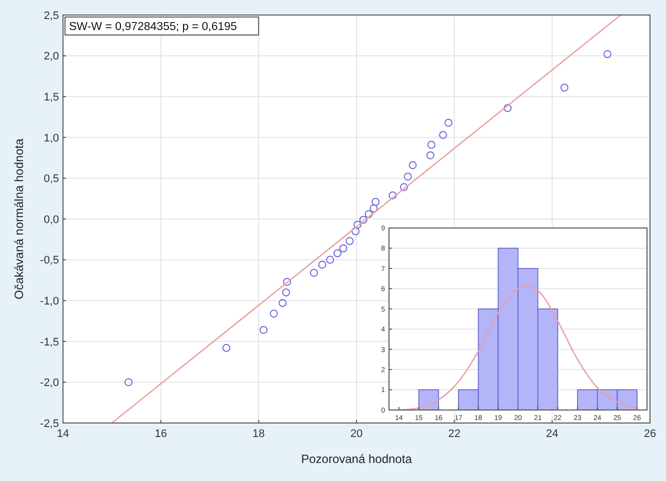 This screenshot has width=666, height=481. I want to click on x-tick-label: 16, so click(160, 434).